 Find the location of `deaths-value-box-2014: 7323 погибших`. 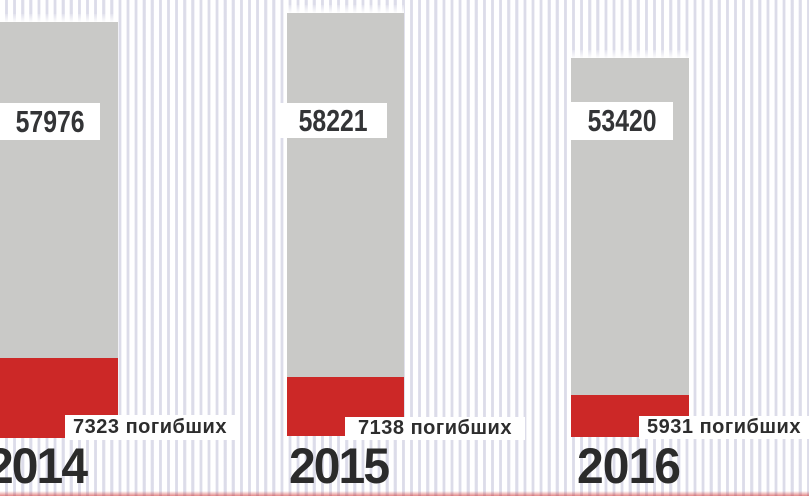

deaths-value-box-2014: 7323 погибших is located at coordinates (150, 427).